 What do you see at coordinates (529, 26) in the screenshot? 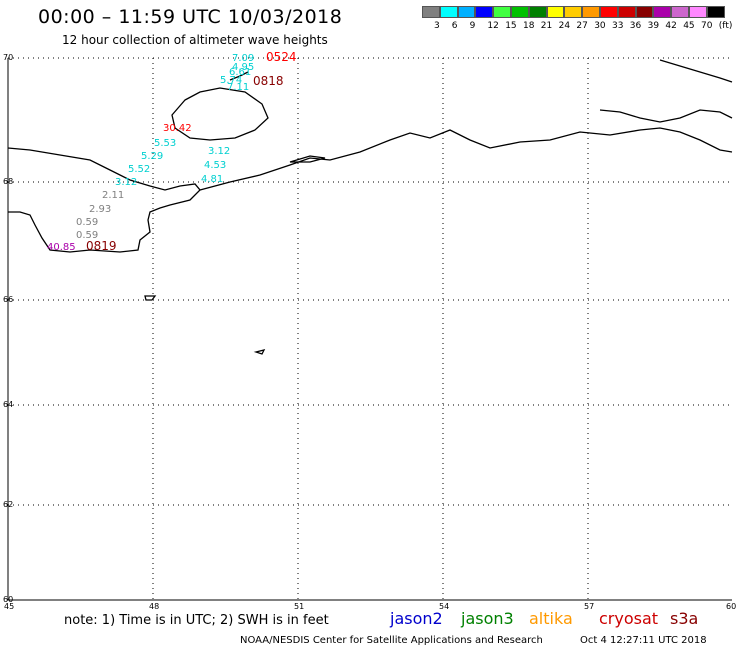
I see `color-scale-label: 18` at bounding box center [529, 26].